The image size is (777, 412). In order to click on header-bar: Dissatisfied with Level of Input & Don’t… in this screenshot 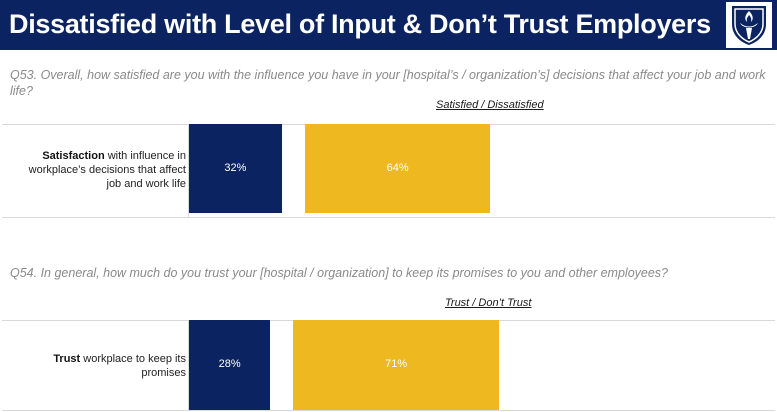, I will do `click(388, 25)`.